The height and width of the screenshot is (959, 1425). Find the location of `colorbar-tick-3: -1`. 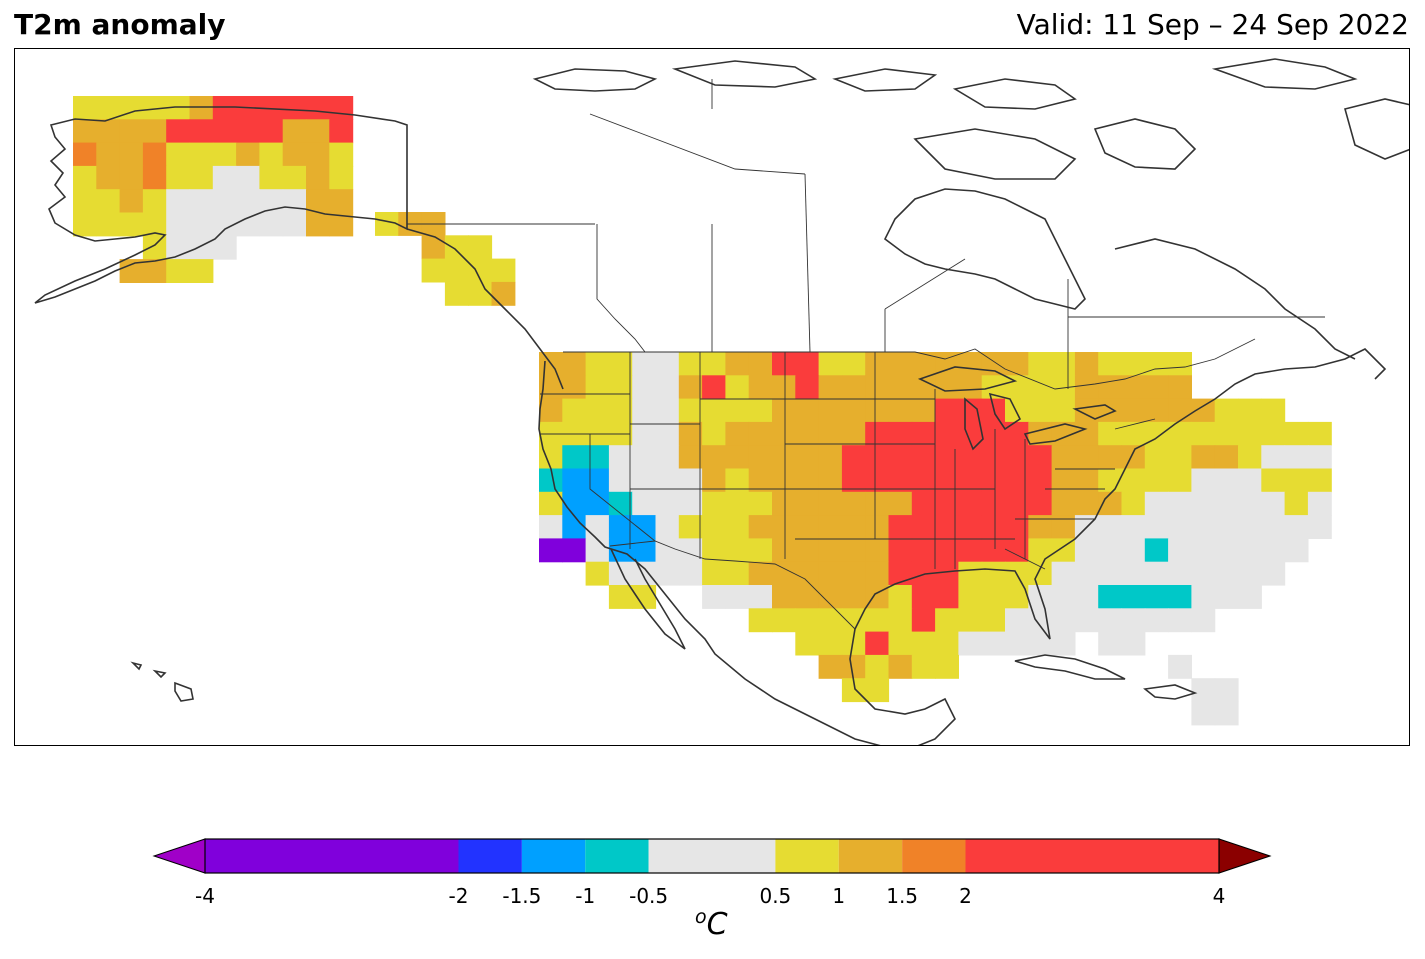

colorbar-tick-3: -1 is located at coordinates (585, 896).